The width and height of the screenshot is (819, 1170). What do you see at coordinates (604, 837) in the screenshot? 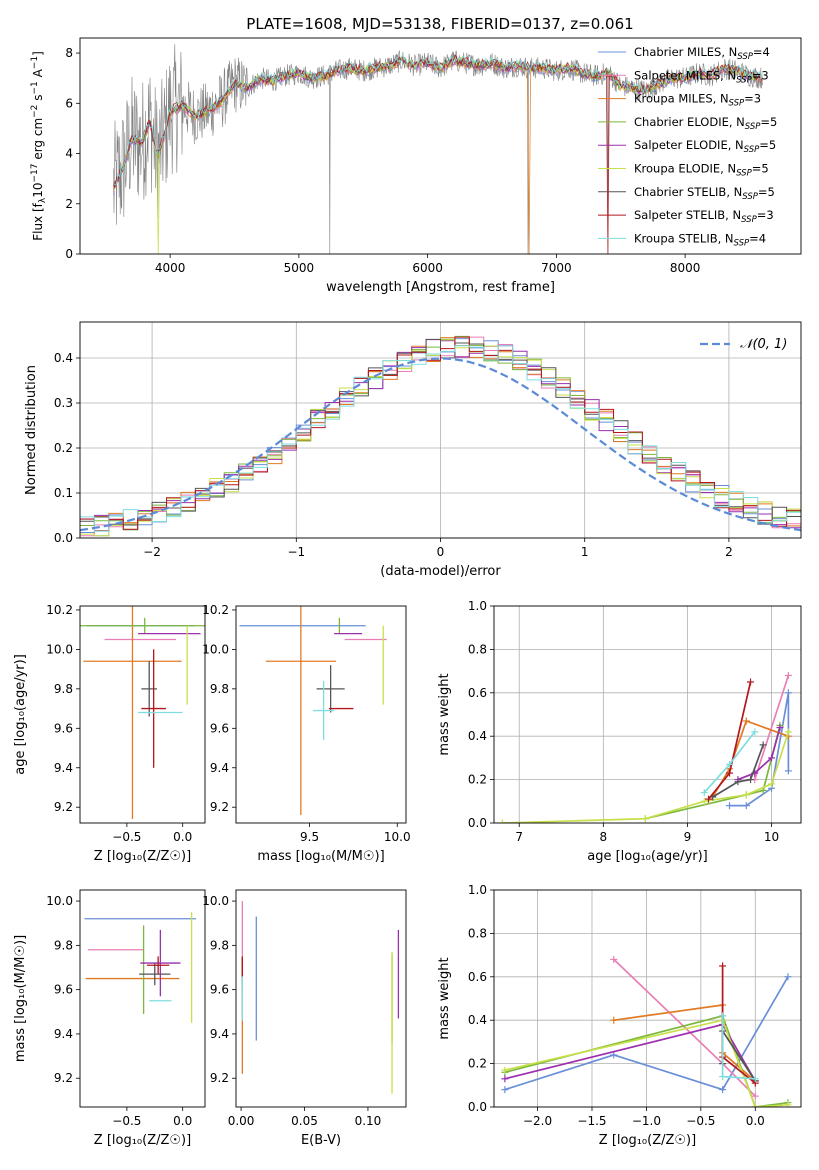
I see `x-tick-label: 8` at bounding box center [604, 837].